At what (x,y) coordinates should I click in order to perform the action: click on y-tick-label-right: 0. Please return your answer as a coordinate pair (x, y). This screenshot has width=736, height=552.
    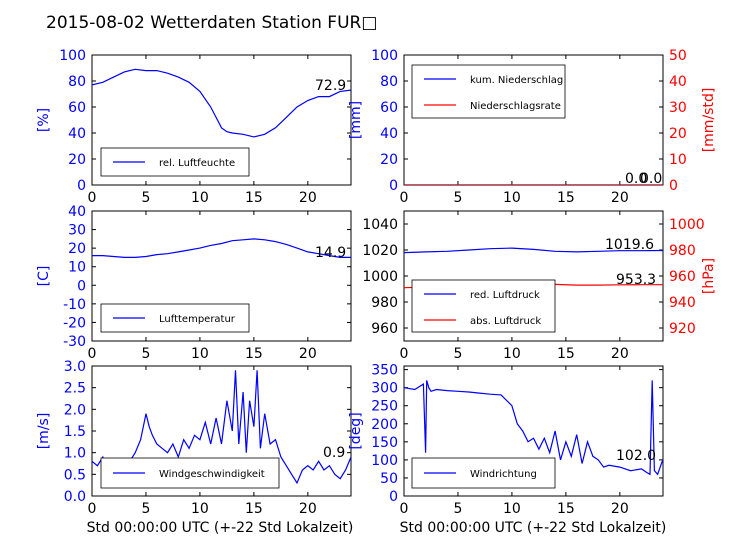
    Looking at the image, I should click on (673, 186).